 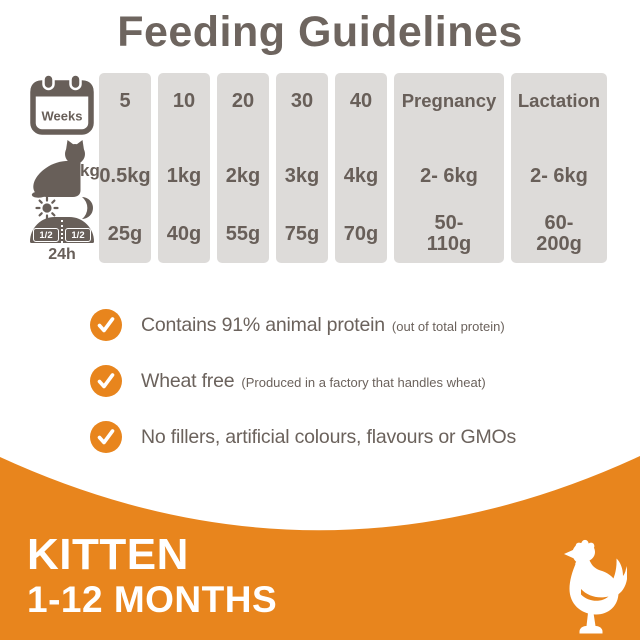 I want to click on column-lactation: Lactation 2- 6kg 60- 200g, so click(x=559, y=168).